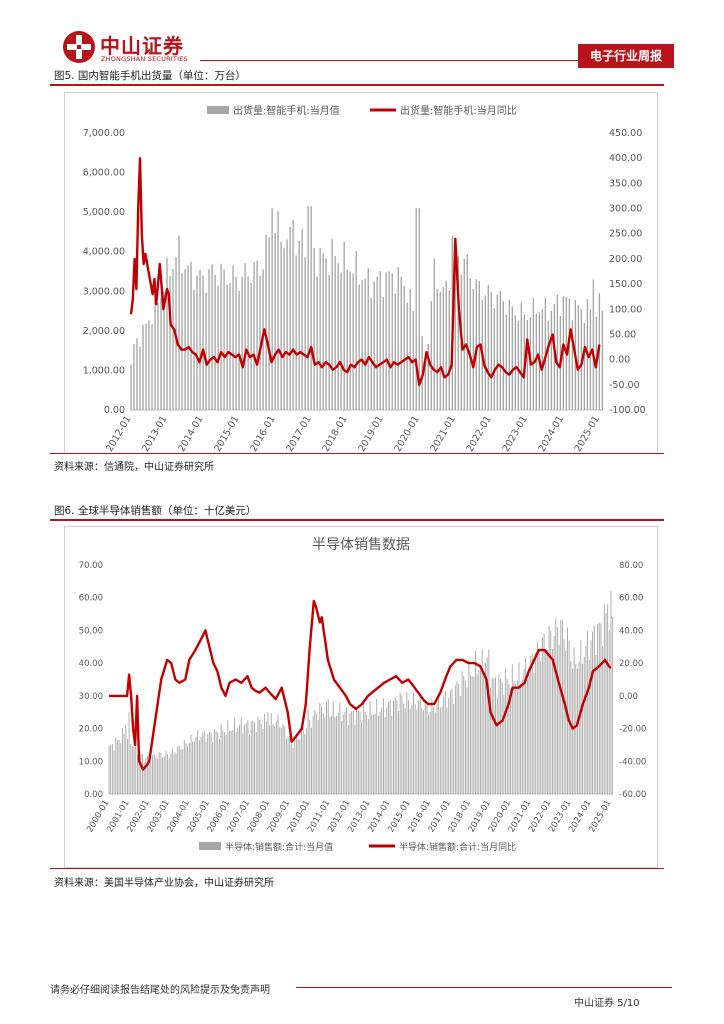 The image size is (724, 1024). Describe the element at coordinates (164, 883) in the screenshot. I see `figure6-source: 资料来源：美国半导体产业协会，中山证券研究所` at that location.